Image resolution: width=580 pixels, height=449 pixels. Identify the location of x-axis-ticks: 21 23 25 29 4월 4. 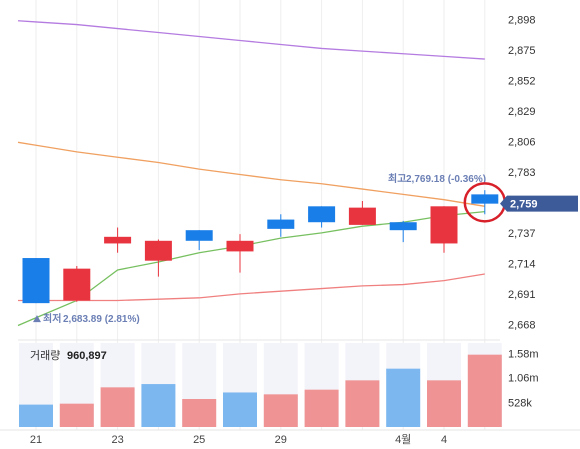
(238, 439).